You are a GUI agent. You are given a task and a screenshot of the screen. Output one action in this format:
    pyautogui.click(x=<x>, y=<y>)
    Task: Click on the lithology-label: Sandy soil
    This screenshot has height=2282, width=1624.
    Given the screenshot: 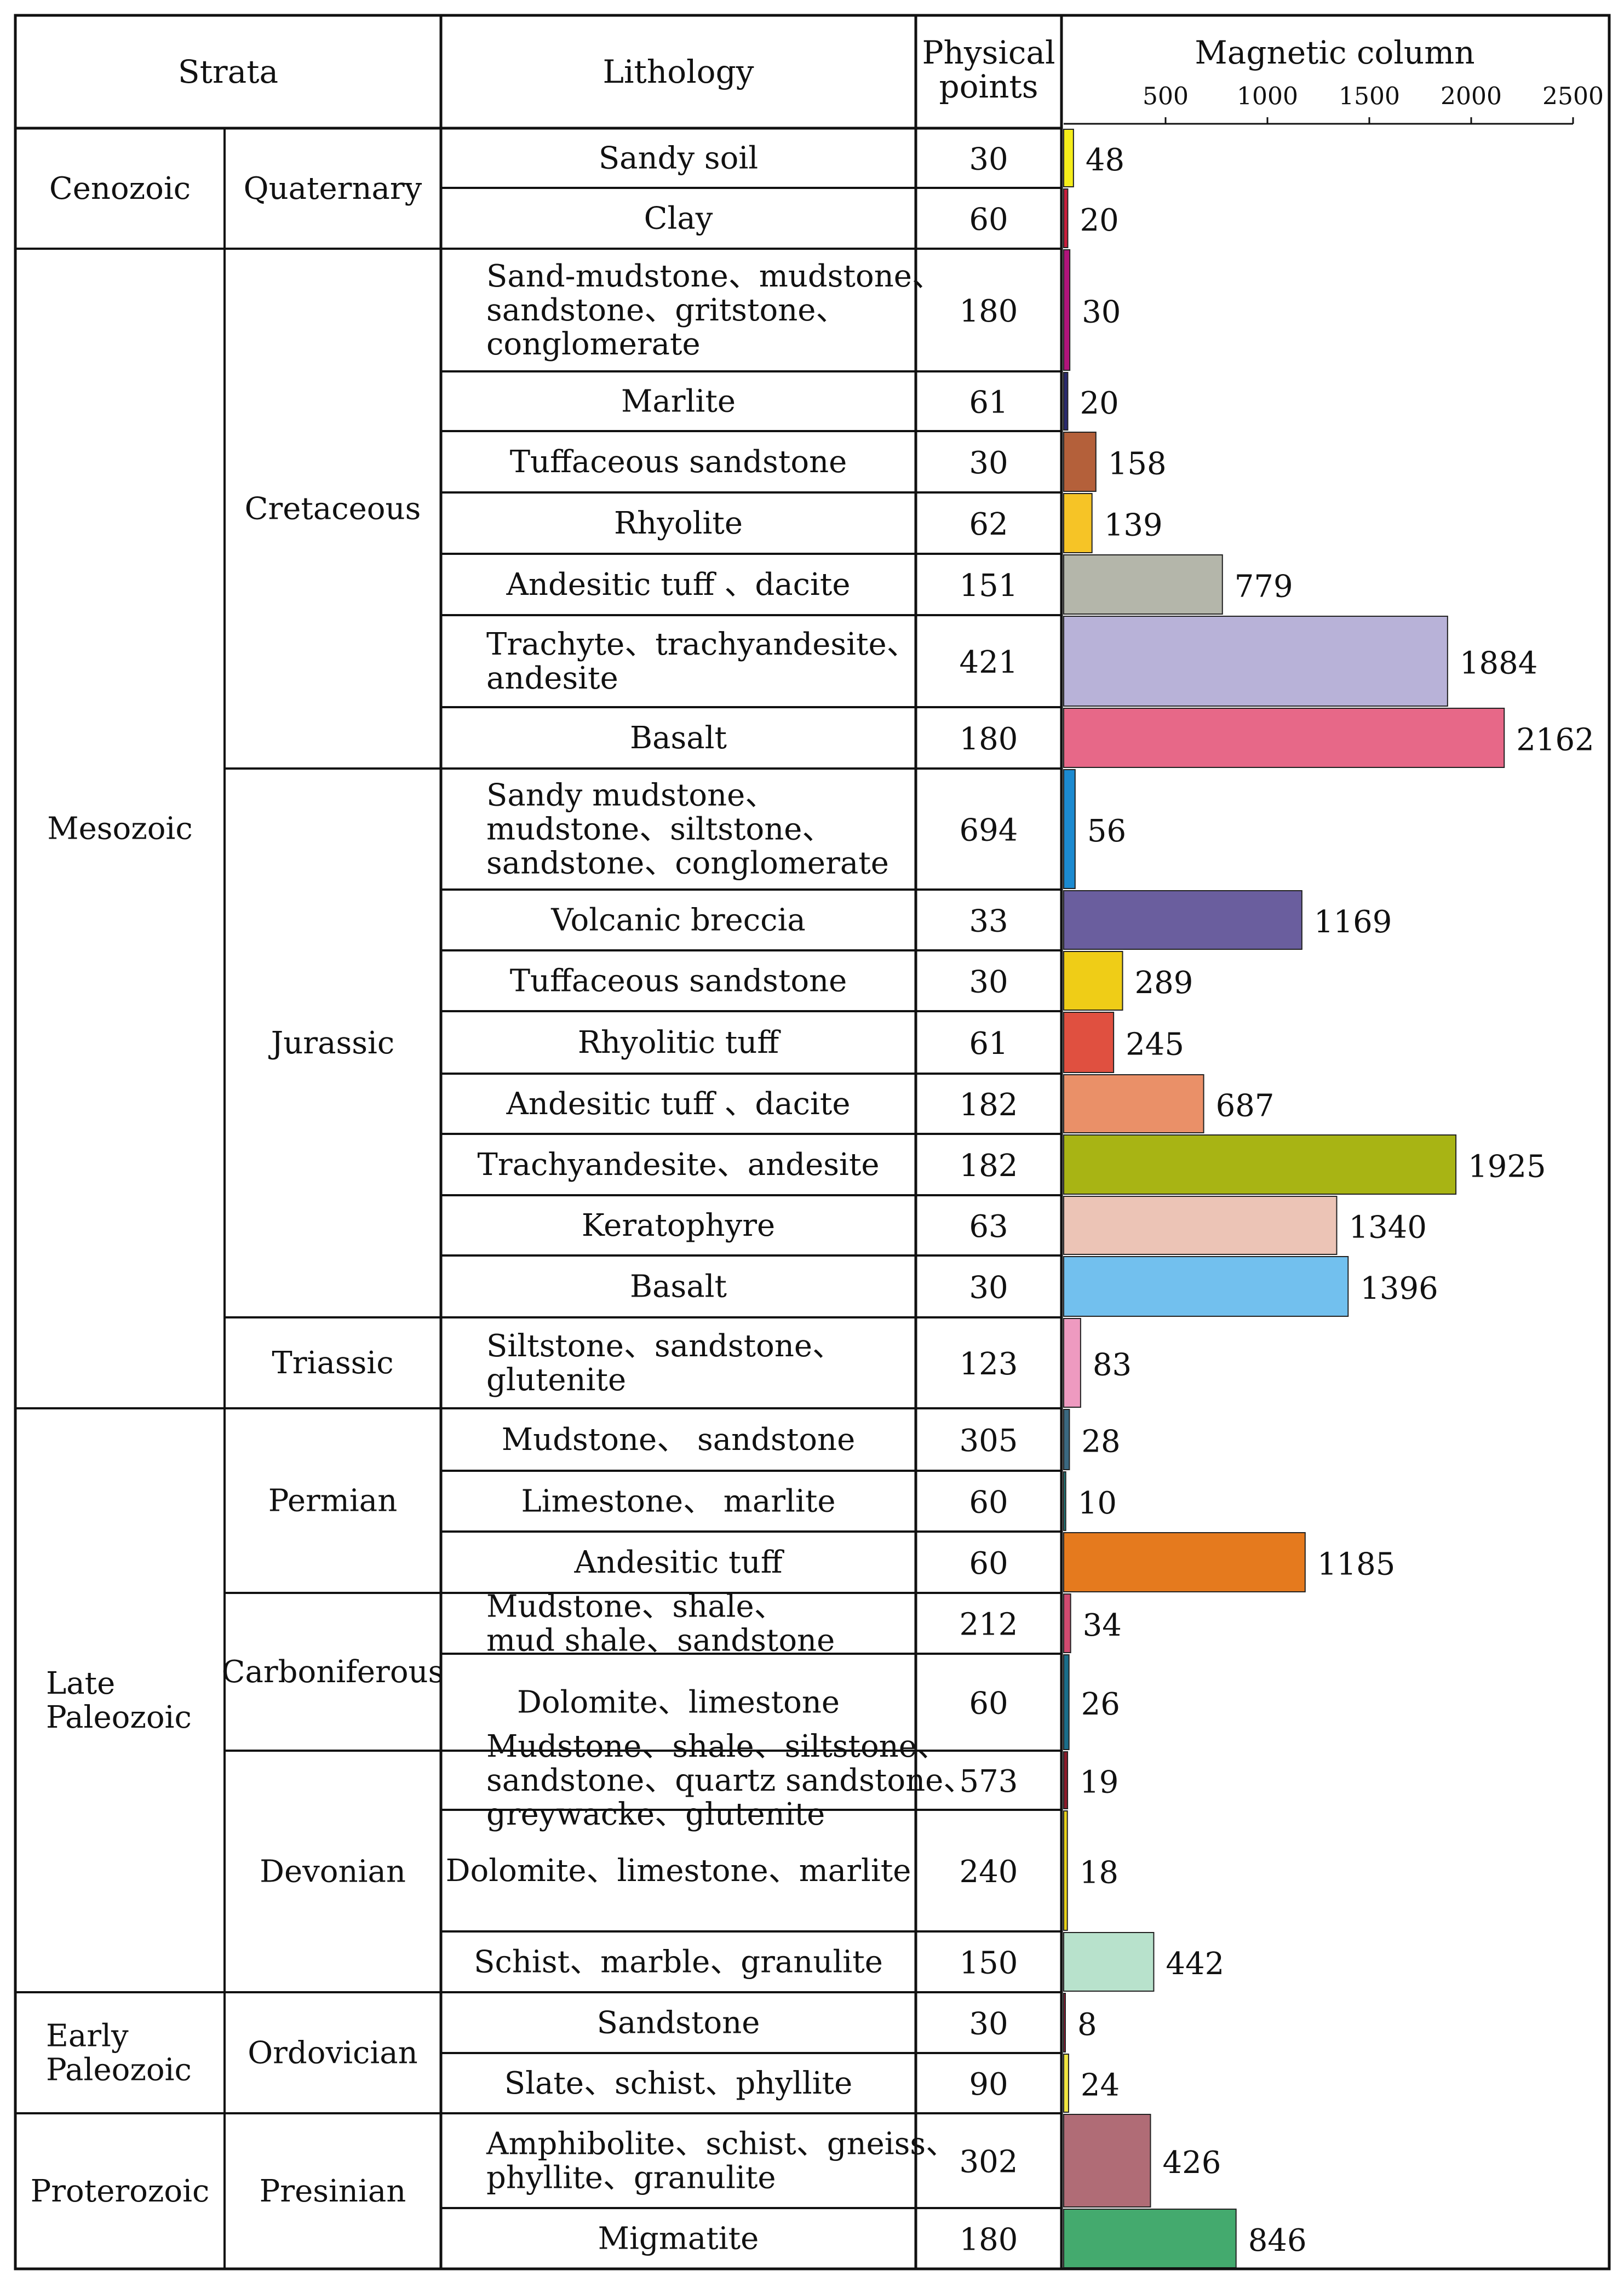 What is the action you would take?
    pyautogui.click(x=678, y=158)
    